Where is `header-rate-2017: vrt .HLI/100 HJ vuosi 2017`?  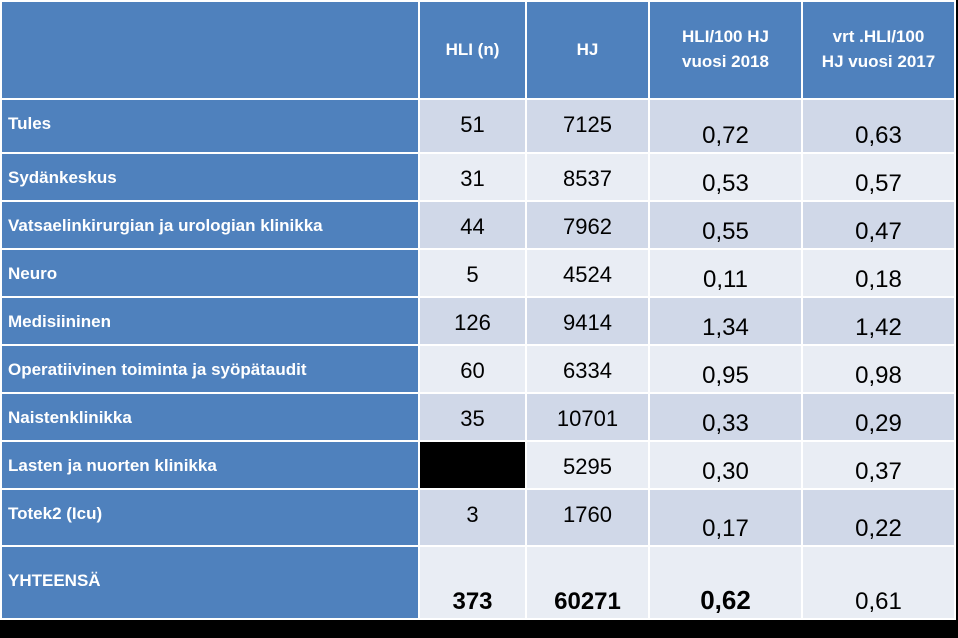
header-rate-2017: vrt .HLI/100 HJ vuosi 2017 is located at coordinates (878, 50).